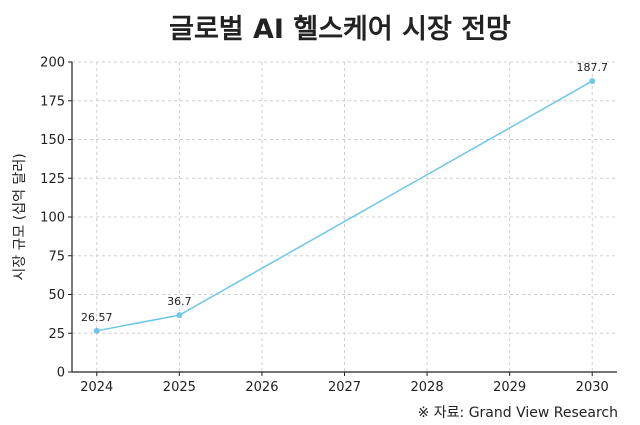 This screenshot has width=640, height=425. I want to click on y-tick-label: 0, so click(61, 373).